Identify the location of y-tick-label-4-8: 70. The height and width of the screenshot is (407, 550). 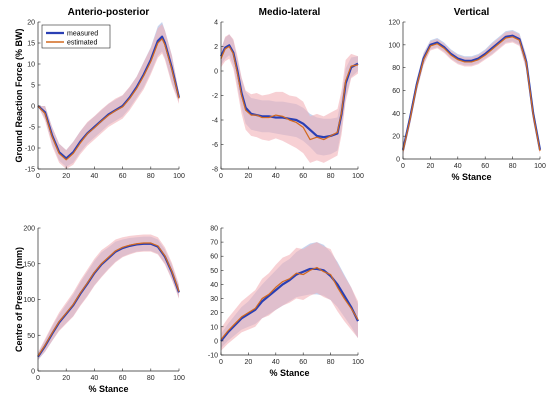
(214, 243).